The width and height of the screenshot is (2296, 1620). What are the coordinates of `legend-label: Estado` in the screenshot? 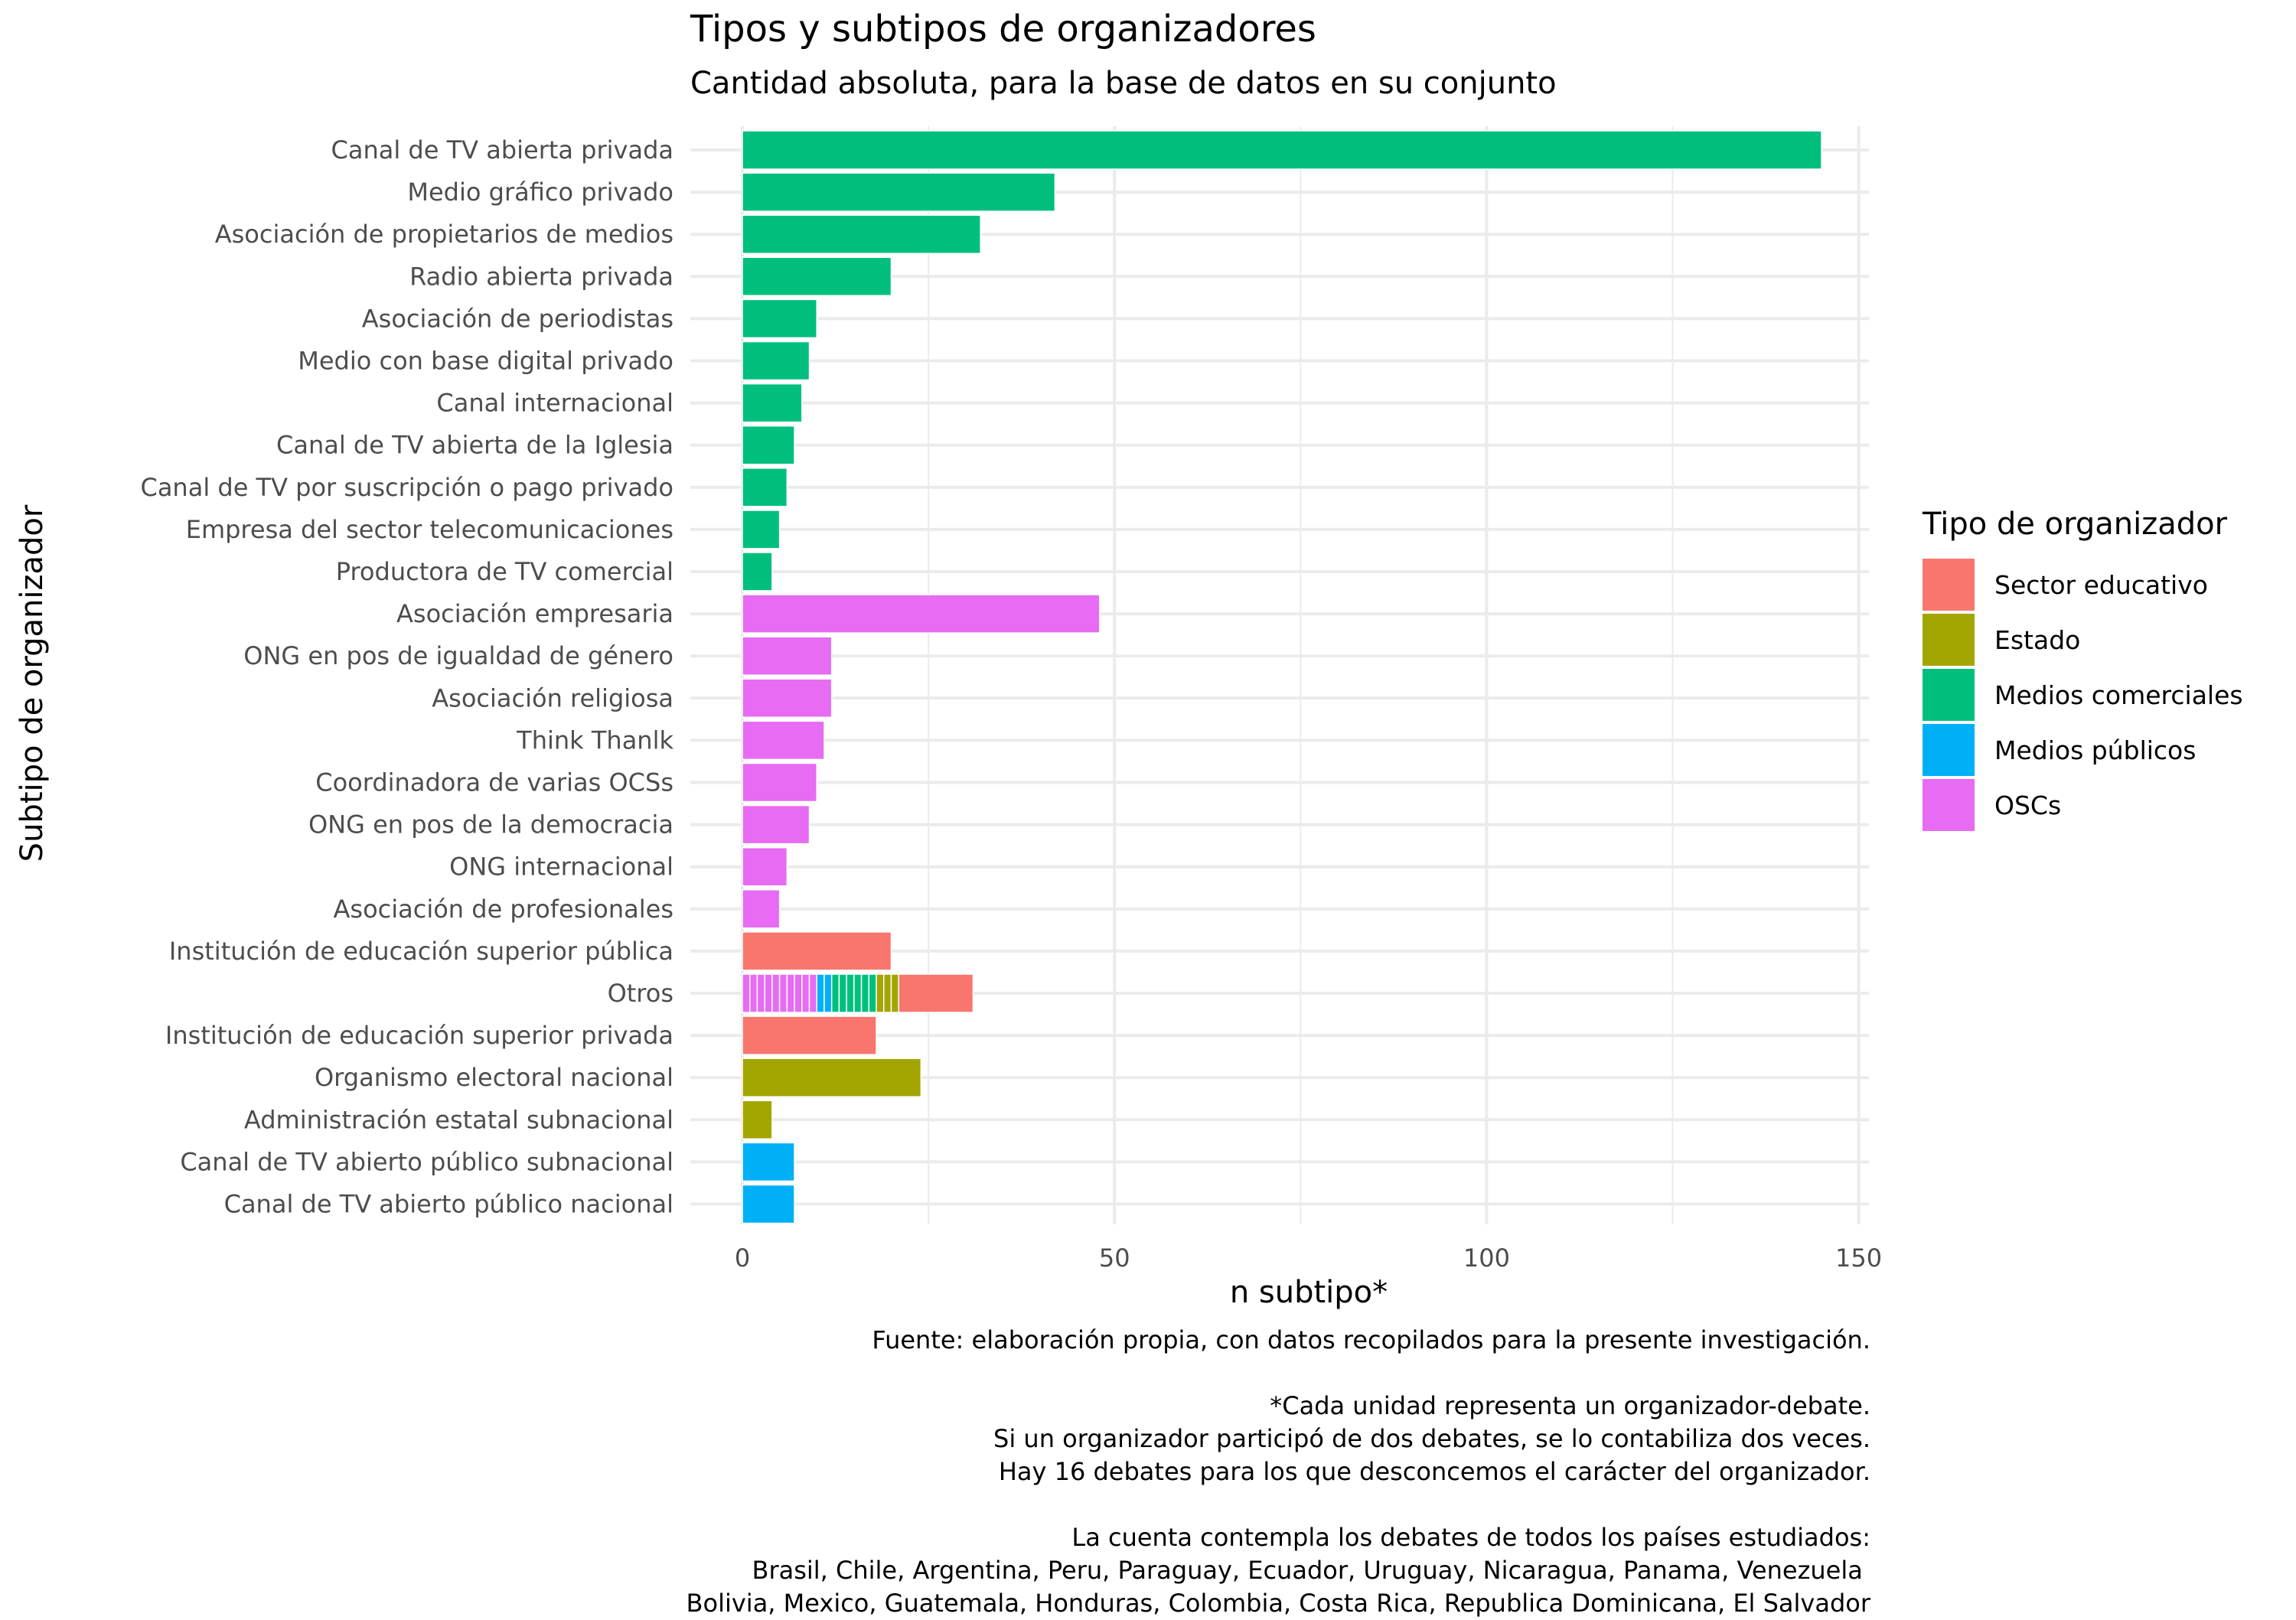 It's located at (2037, 639).